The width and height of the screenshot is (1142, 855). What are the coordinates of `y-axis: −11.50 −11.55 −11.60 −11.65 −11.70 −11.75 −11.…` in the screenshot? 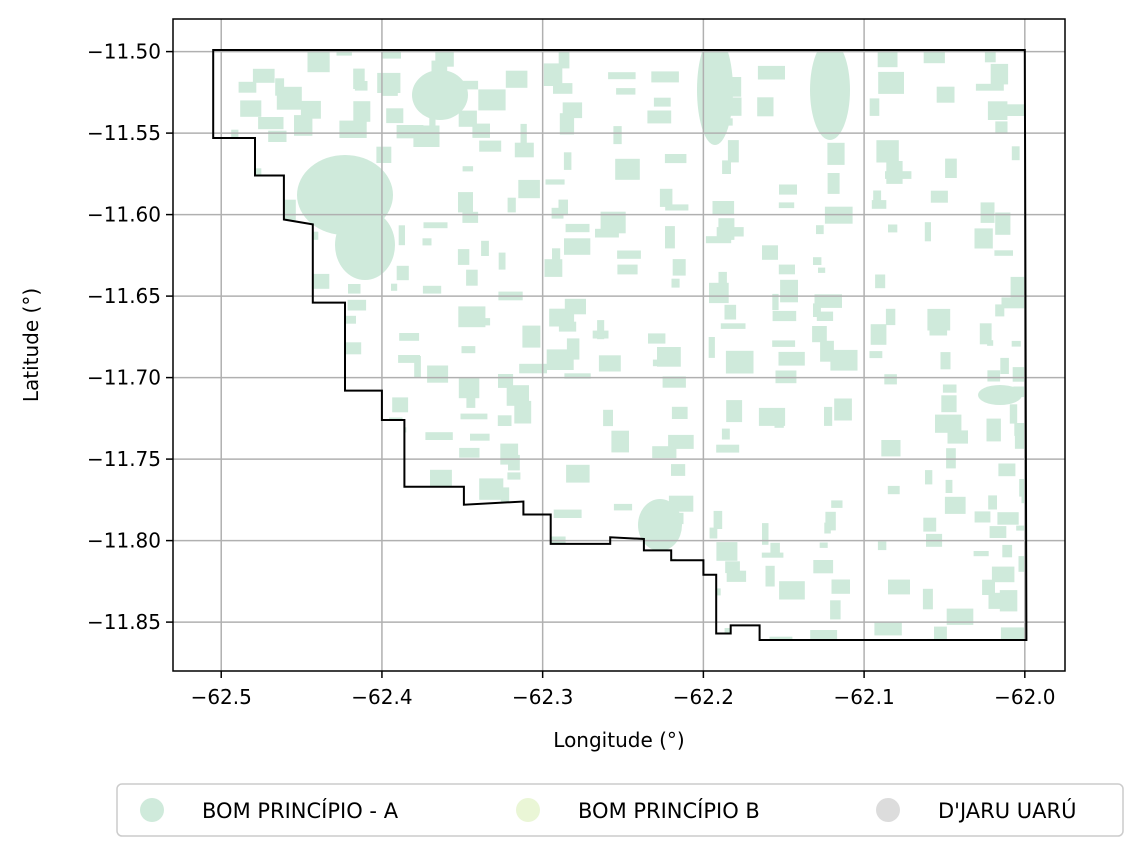 It's located at (130, 337).